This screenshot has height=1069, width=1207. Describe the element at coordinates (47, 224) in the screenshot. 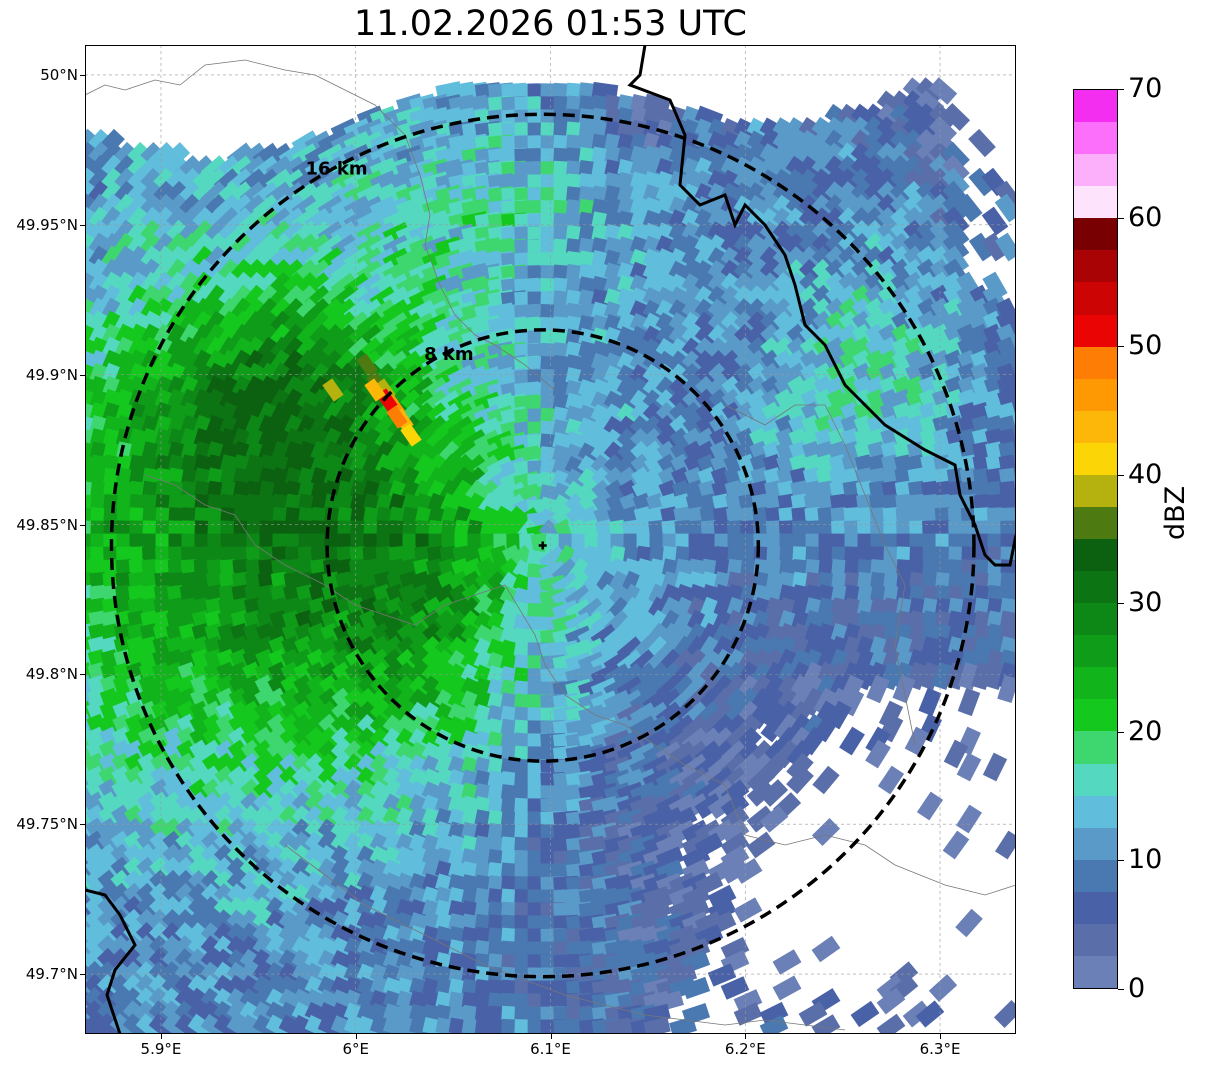

I see `lat-tick-label: 49.95°N` at that location.